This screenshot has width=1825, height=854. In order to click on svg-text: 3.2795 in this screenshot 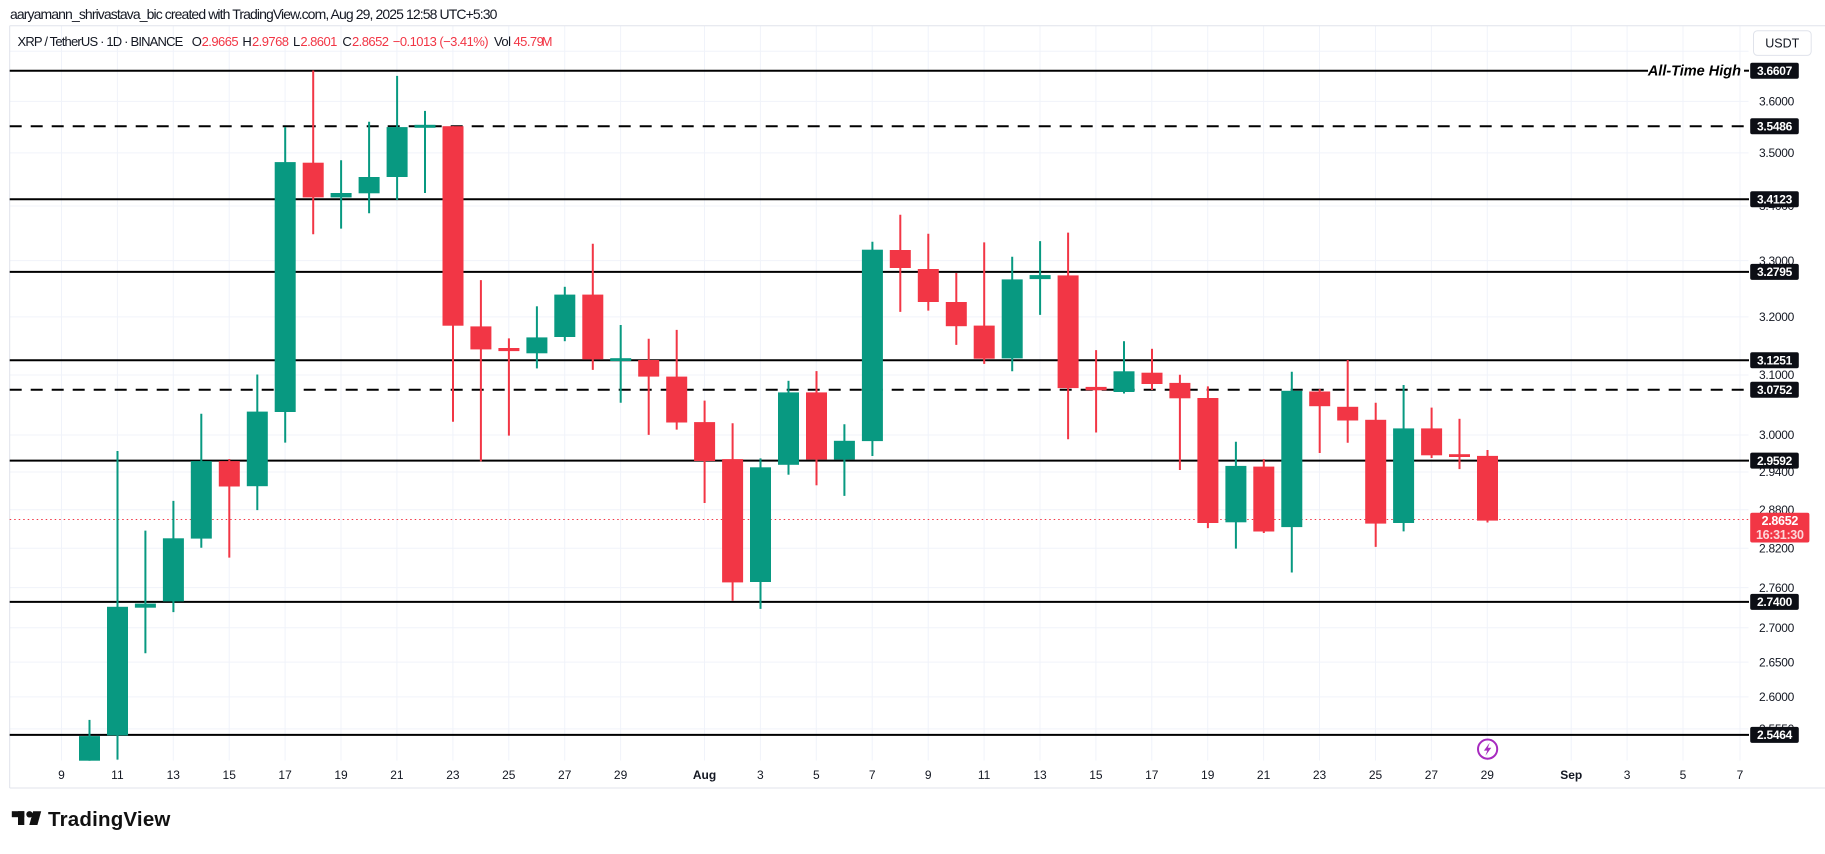, I will do `click(1775, 272)`.